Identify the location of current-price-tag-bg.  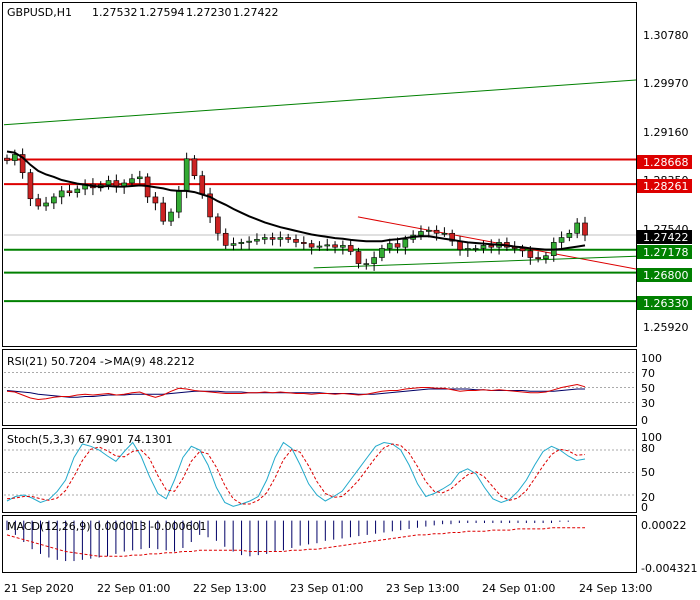
(664, 237).